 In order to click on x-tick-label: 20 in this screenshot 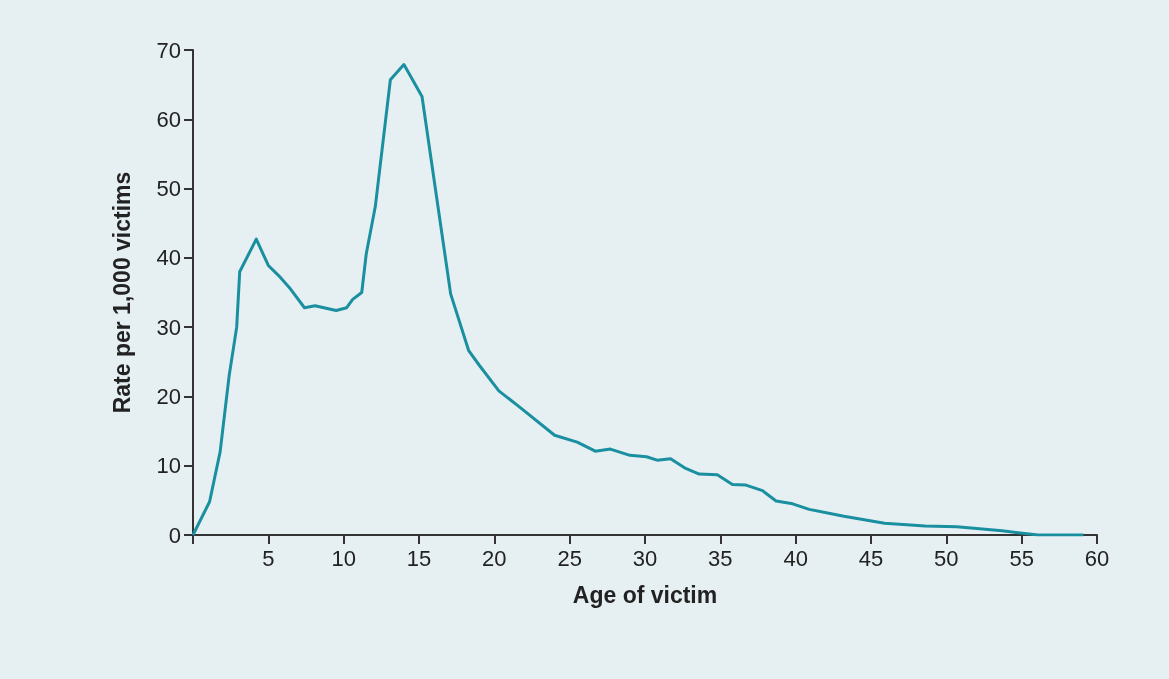, I will do `click(494, 558)`.